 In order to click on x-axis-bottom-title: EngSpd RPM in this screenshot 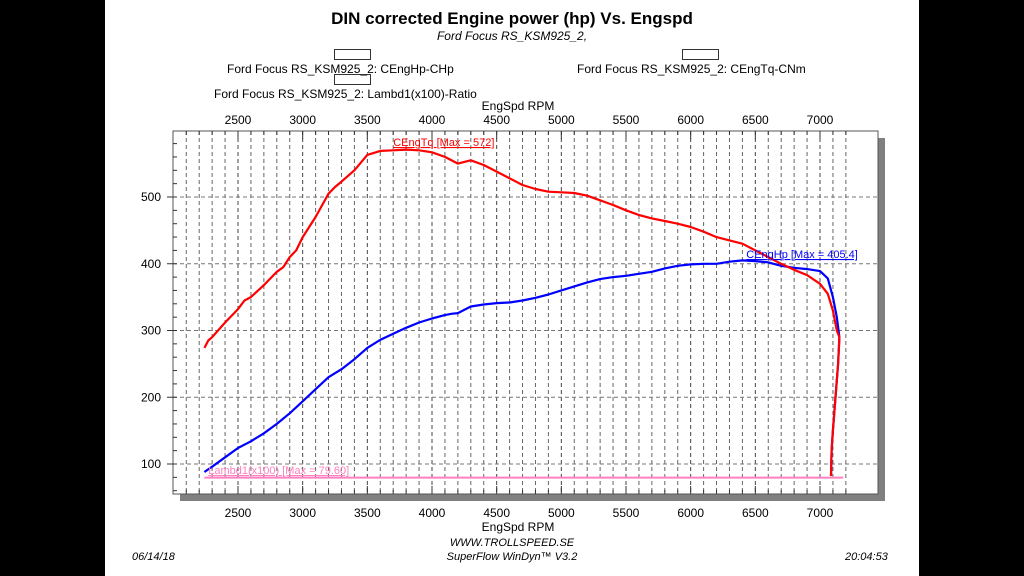, I will do `click(518, 527)`.